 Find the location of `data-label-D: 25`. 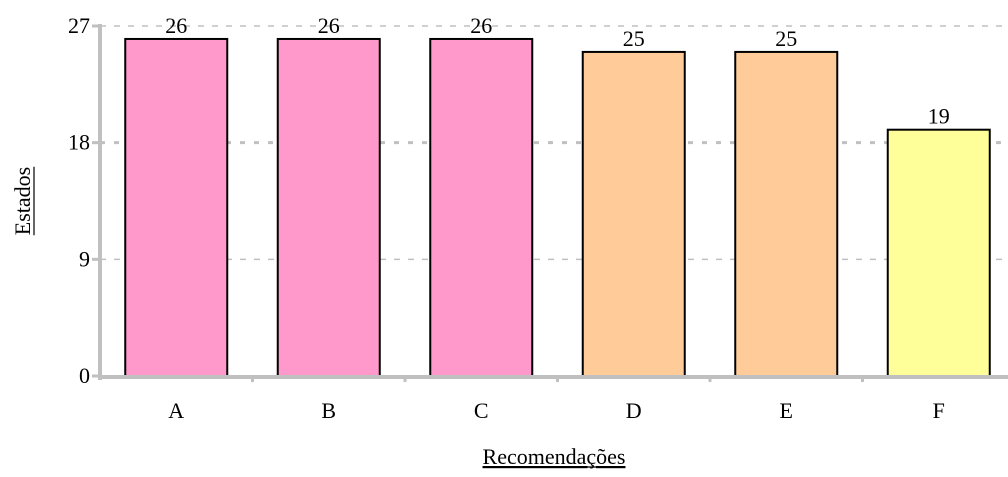

data-label-D: 25 is located at coordinates (634, 38).